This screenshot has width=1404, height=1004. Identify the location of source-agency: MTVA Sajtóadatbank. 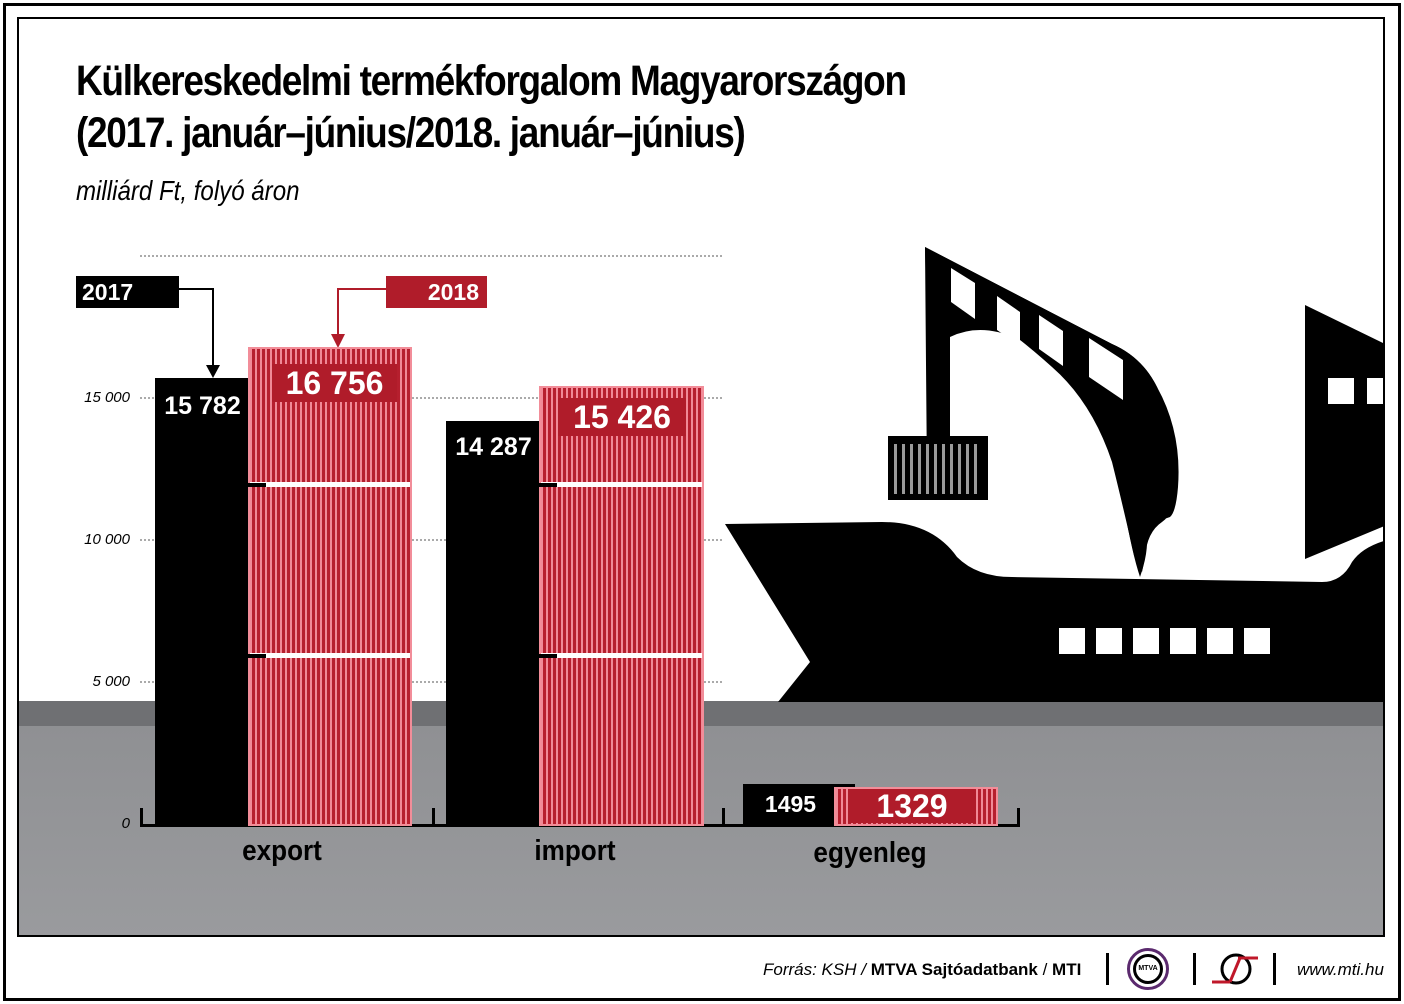
(954, 969).